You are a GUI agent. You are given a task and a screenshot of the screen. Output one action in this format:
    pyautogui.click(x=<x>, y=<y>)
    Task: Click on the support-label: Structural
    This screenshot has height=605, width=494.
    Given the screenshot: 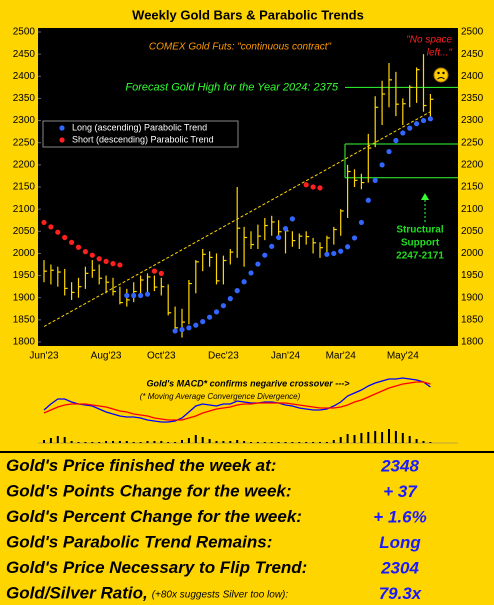 What is the action you would take?
    pyautogui.click(x=419, y=230)
    